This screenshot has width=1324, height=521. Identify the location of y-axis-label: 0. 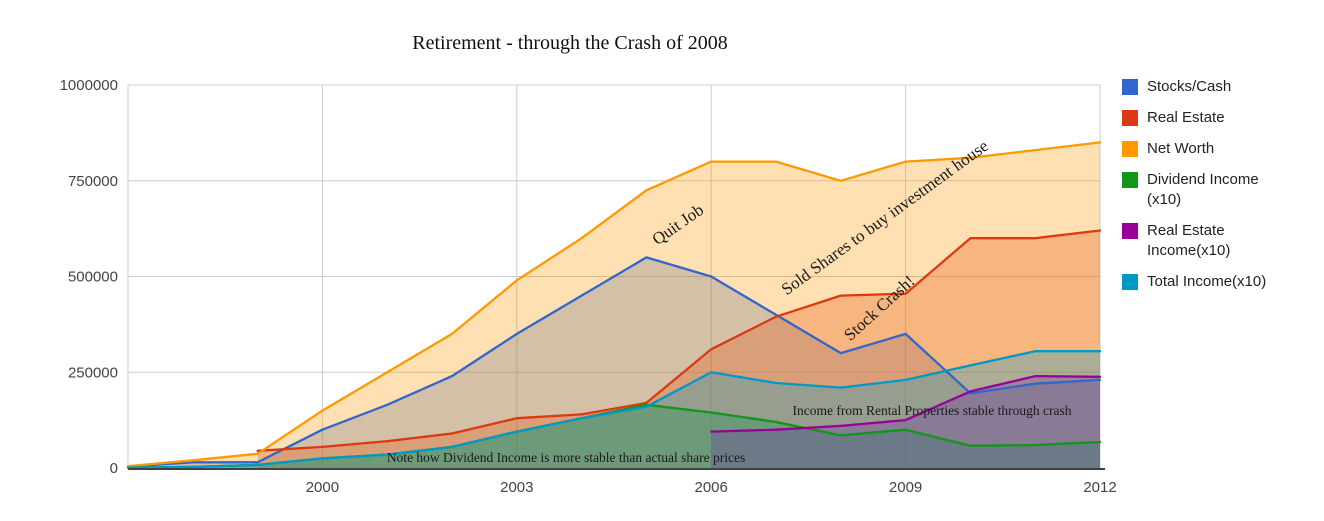
(114, 468).